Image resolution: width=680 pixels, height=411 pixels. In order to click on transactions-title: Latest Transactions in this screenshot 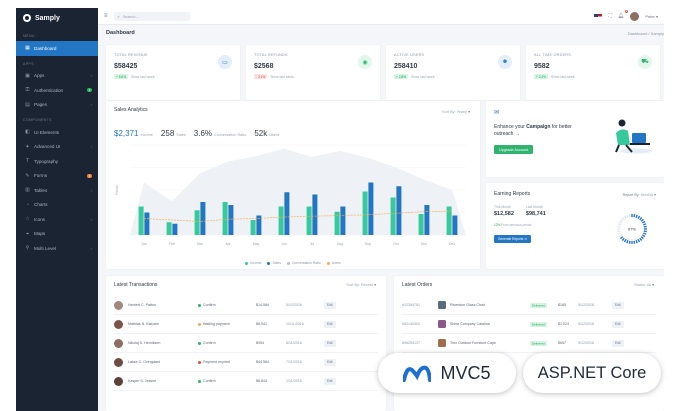, I will do `click(136, 285)`.